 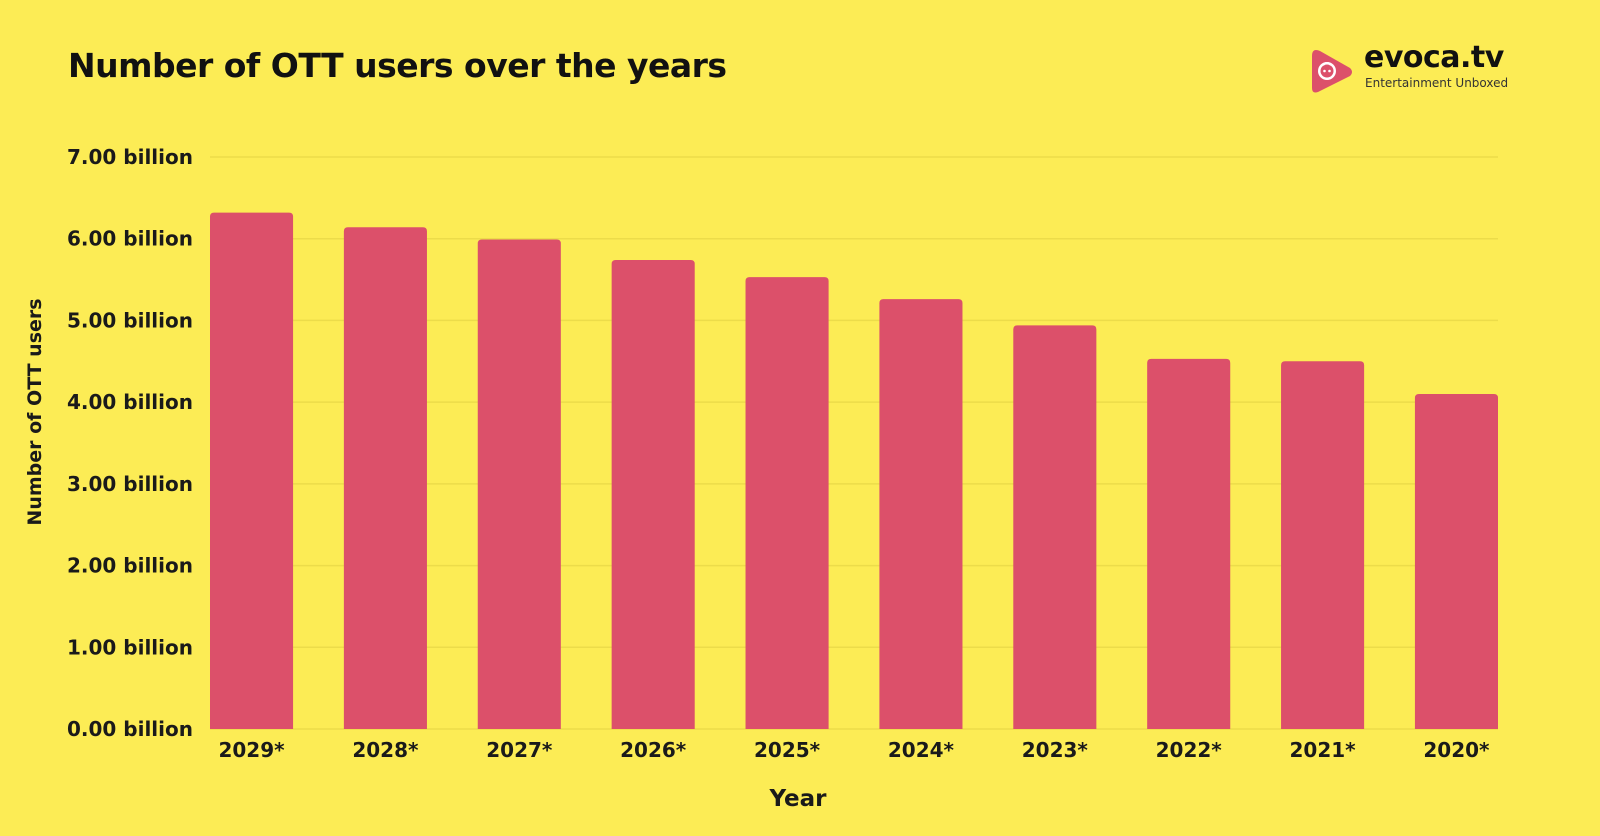 I want to click on y-tick-label: 2.00 billion, so click(x=130, y=566).